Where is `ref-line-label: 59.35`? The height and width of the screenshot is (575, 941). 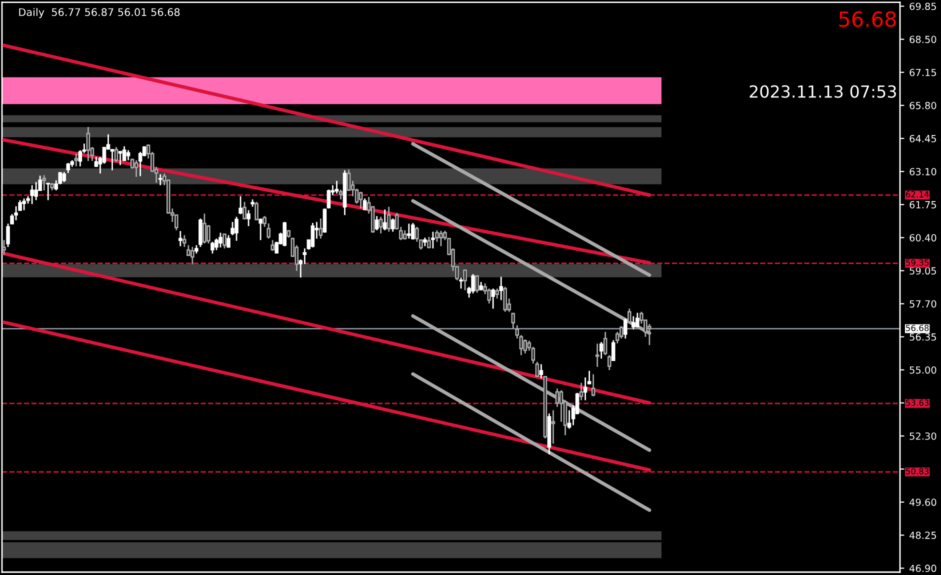
ref-line-label: 59.35 is located at coordinates (917, 262).